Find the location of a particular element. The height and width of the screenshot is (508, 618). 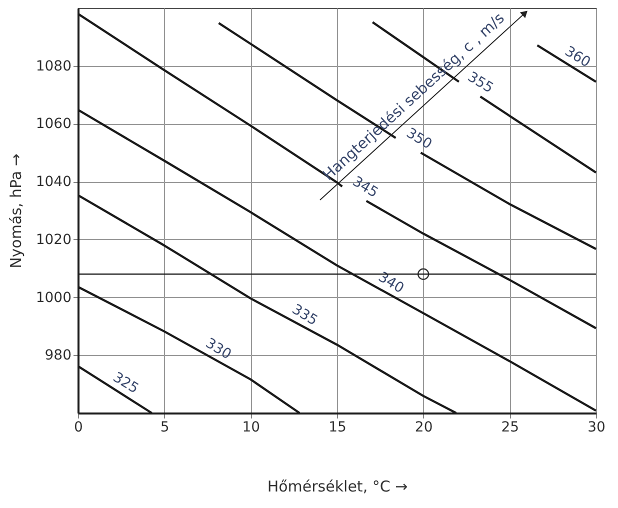

text: 330 is located at coordinates (218, 349).